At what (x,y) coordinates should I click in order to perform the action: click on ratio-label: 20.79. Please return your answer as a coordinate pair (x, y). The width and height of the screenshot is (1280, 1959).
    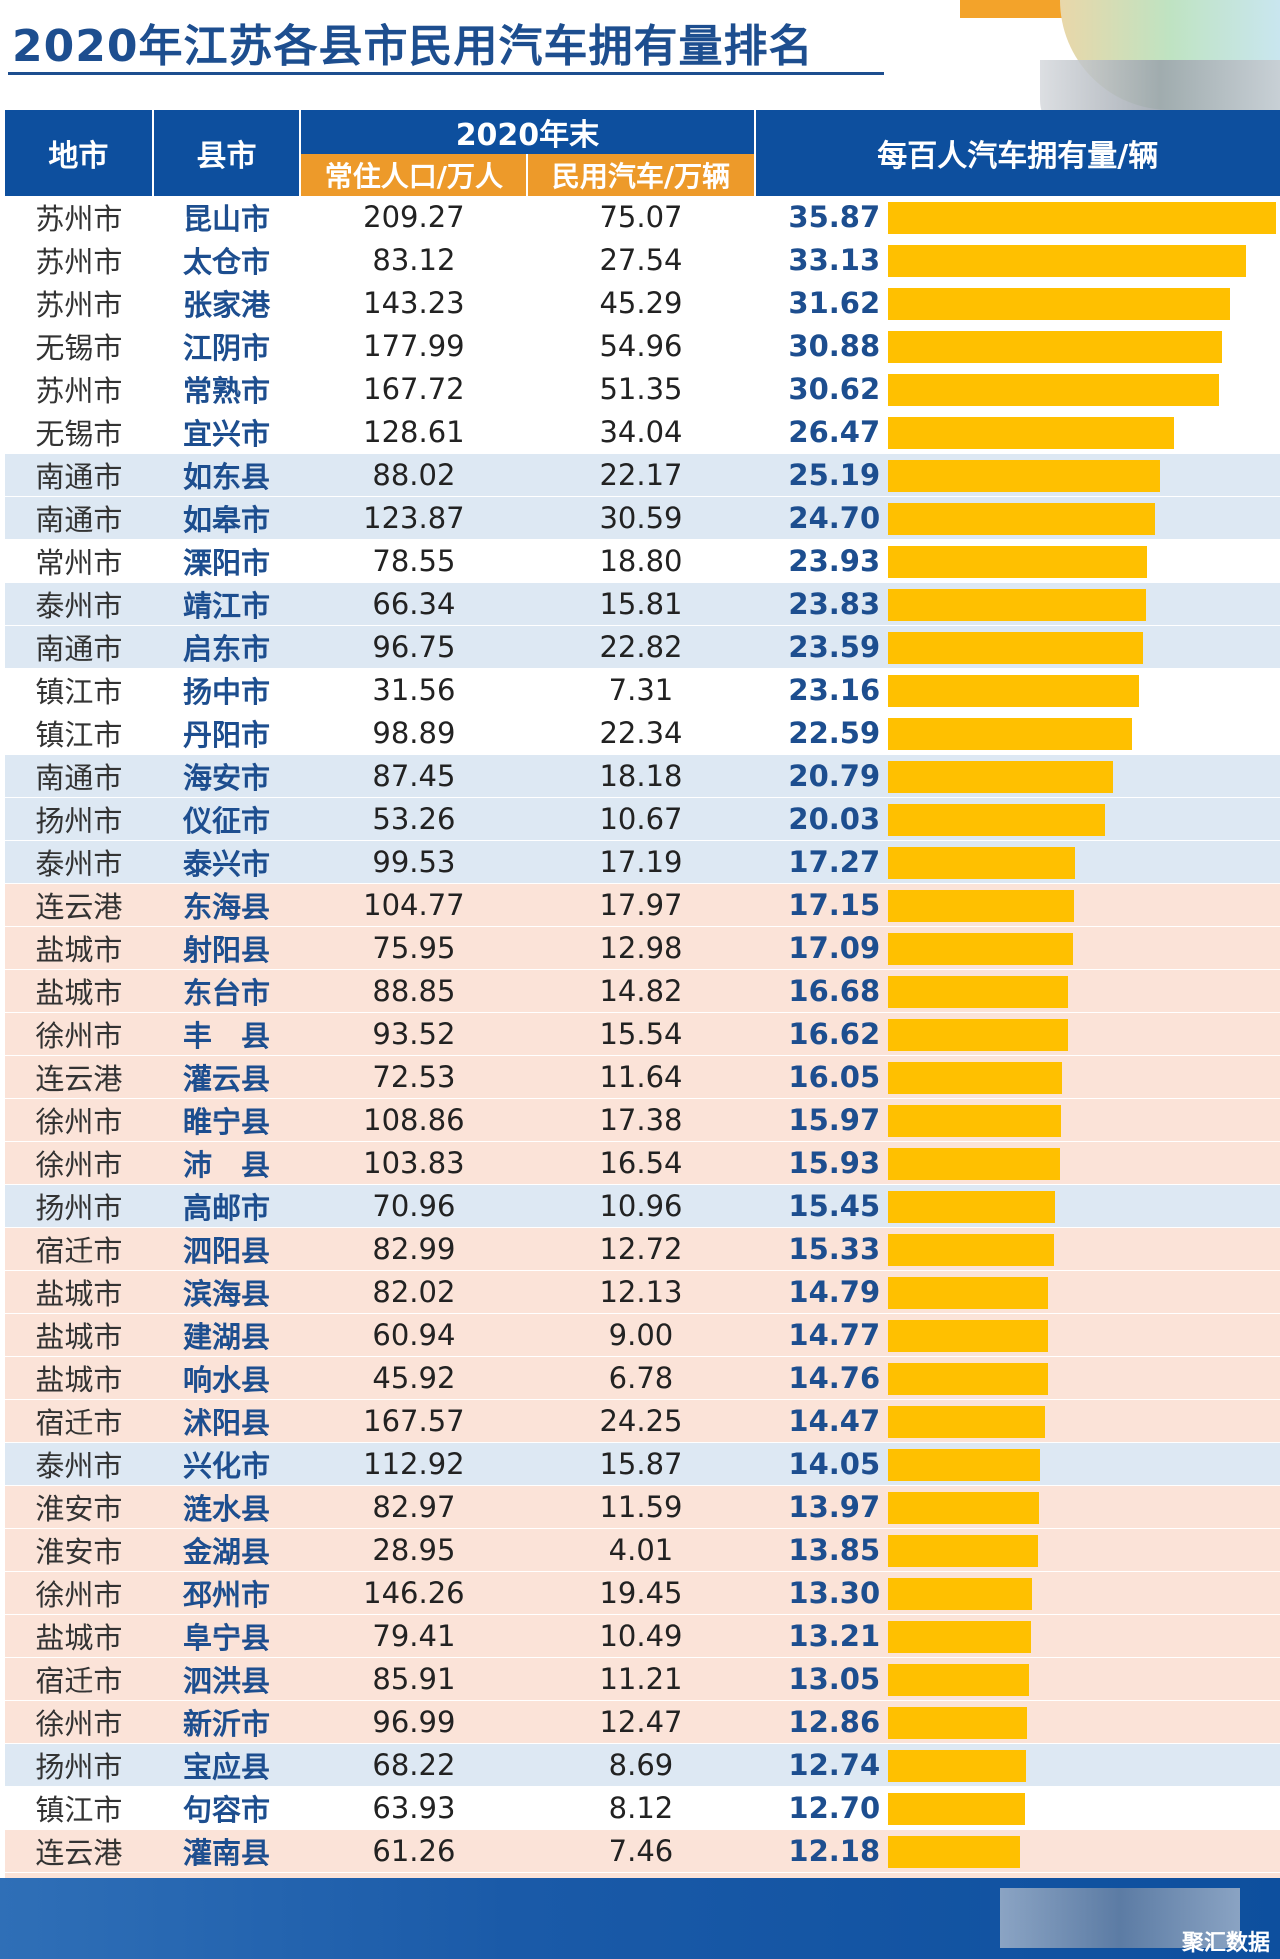
    Looking at the image, I should click on (821, 776).